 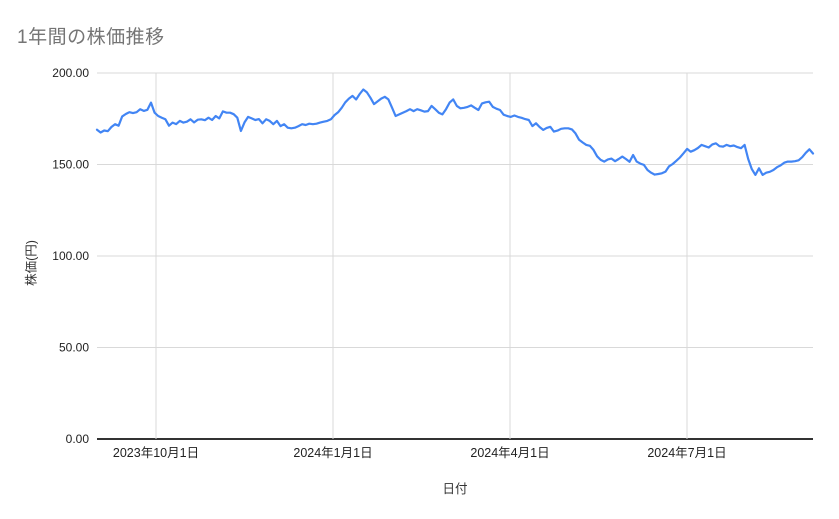 What do you see at coordinates (332, 453) in the screenshot?
I see `x-tick-label: 2024年1月1日` at bounding box center [332, 453].